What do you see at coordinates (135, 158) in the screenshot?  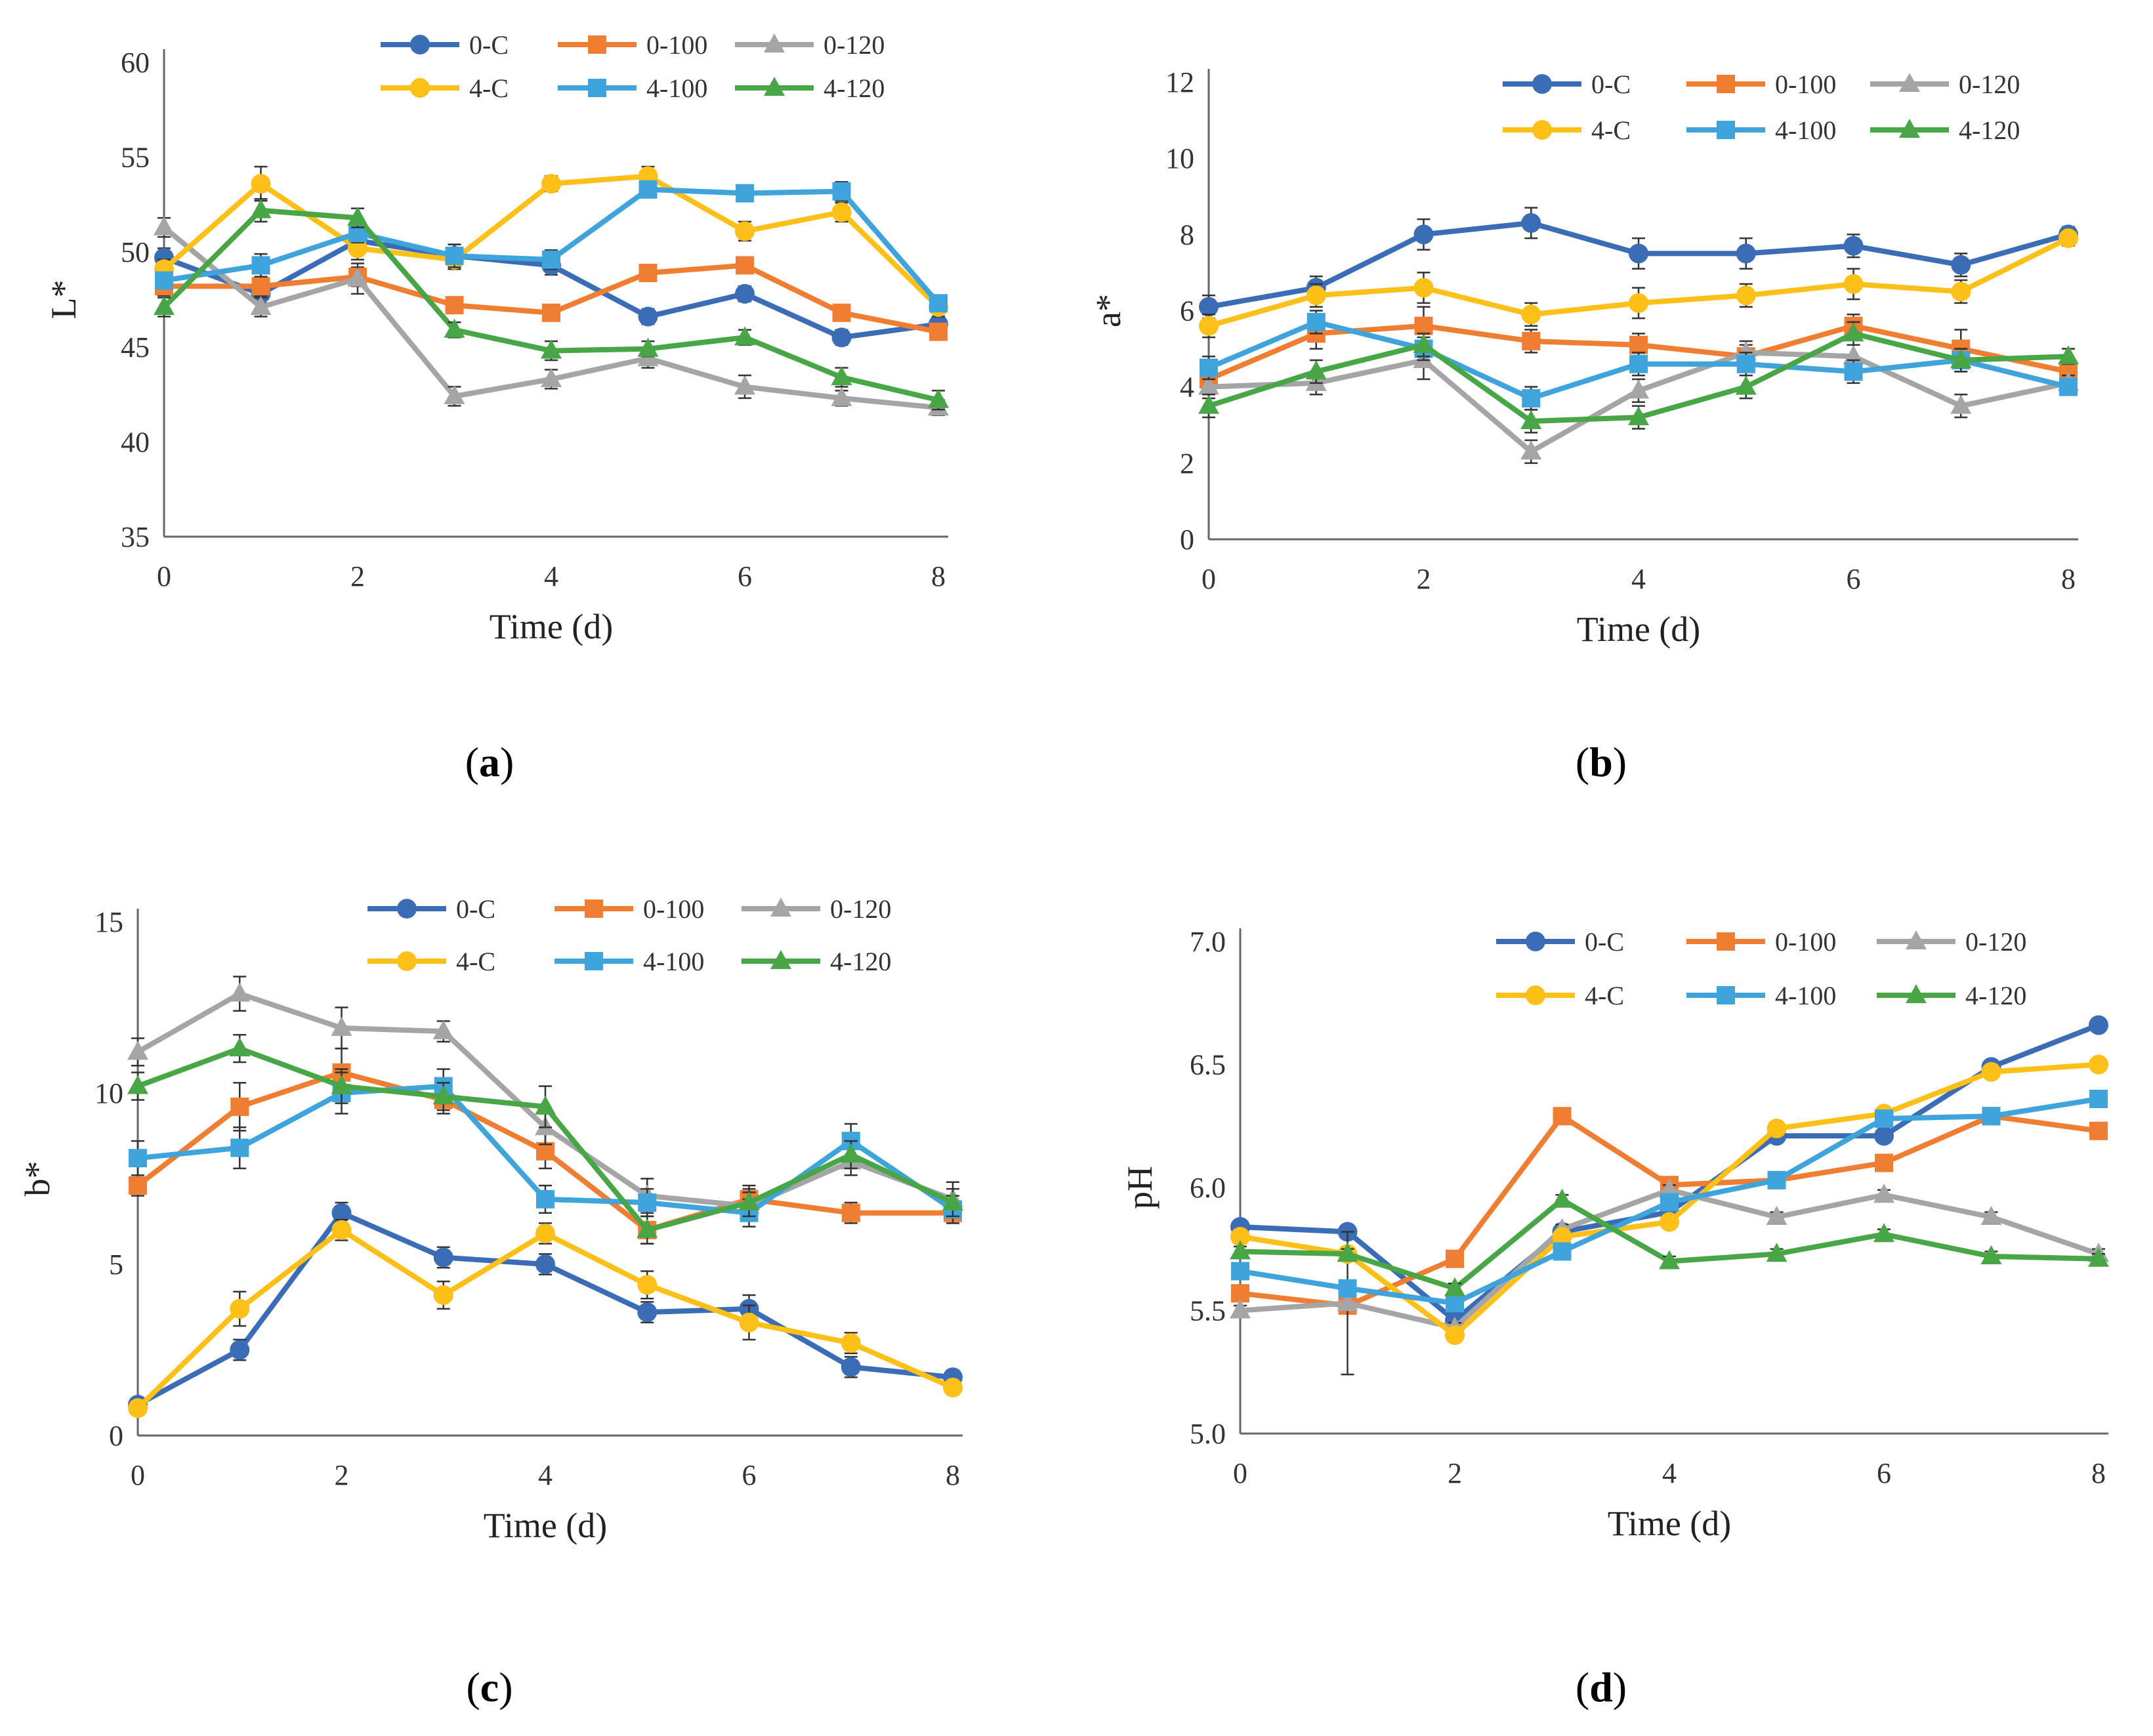 I see `y-tick-label-a: 55` at bounding box center [135, 158].